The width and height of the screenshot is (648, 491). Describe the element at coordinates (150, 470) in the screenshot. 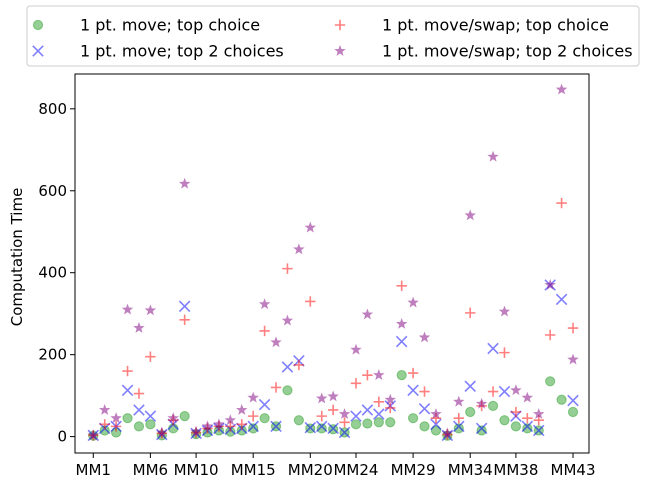

I see `x-tick-label: MM6` at that location.